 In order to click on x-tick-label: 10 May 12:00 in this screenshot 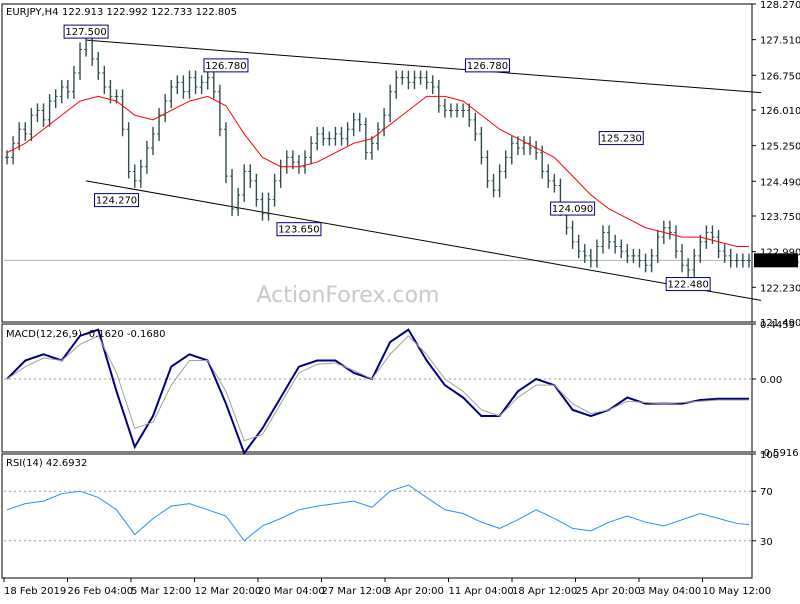, I will do `click(737, 591)`.